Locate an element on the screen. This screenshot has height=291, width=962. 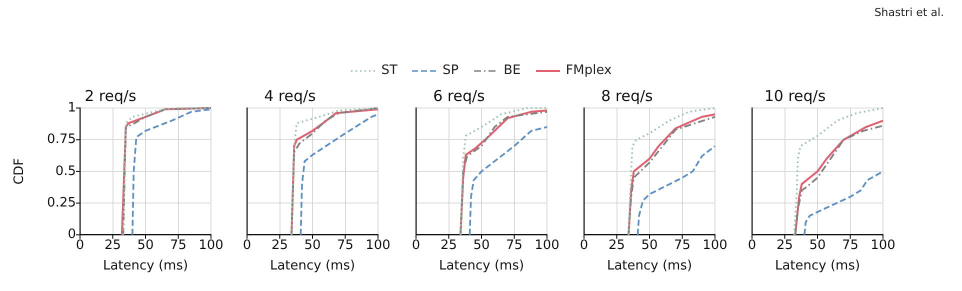
y-tick-label: 0.5 is located at coordinates (65, 171).